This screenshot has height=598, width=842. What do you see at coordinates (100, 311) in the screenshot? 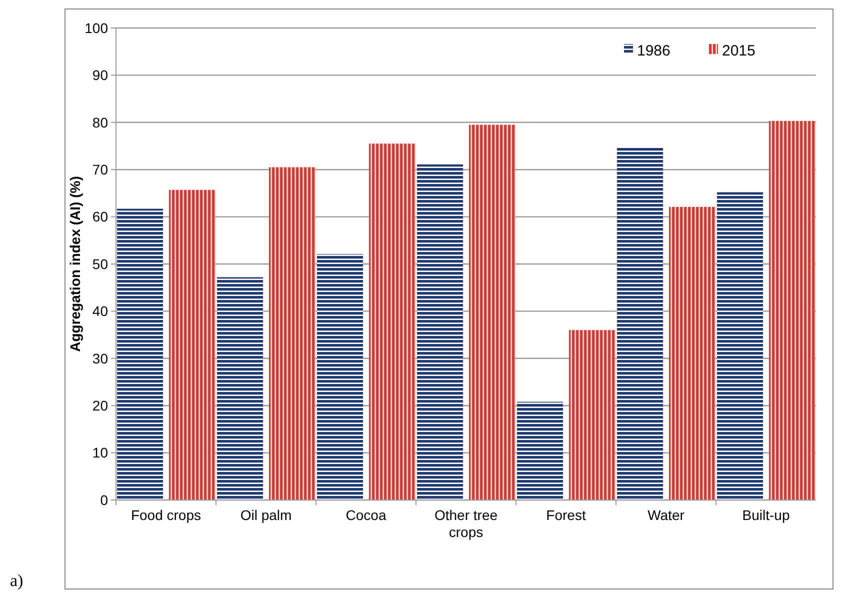
I see `y-tick-label: 40` at bounding box center [100, 311].